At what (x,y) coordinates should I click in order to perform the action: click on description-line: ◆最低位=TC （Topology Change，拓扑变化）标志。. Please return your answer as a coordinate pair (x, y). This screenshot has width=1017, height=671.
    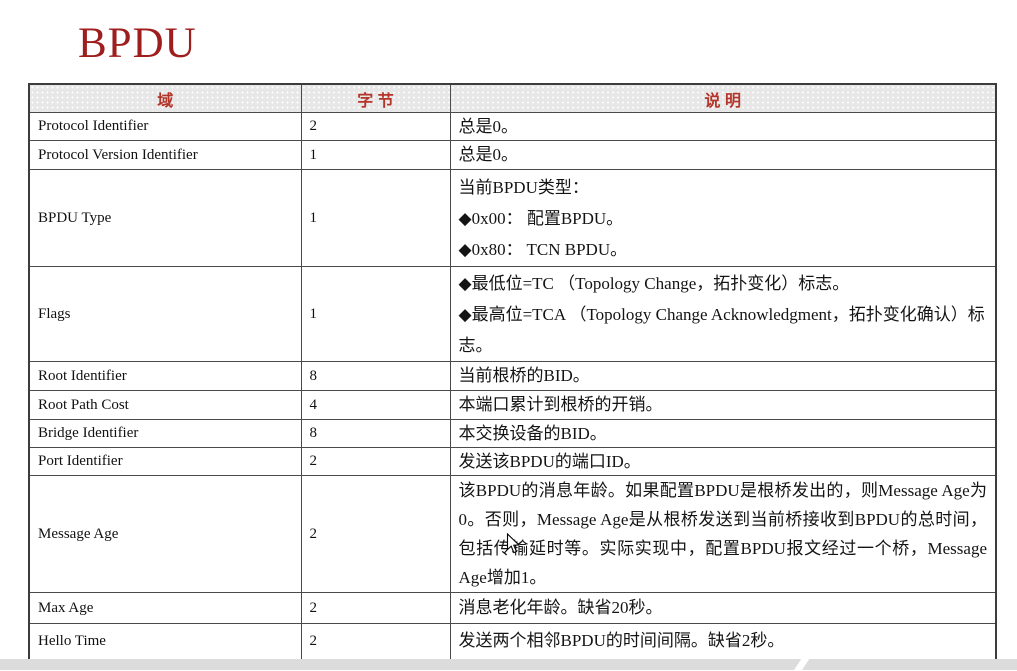
    Looking at the image, I should click on (654, 283).